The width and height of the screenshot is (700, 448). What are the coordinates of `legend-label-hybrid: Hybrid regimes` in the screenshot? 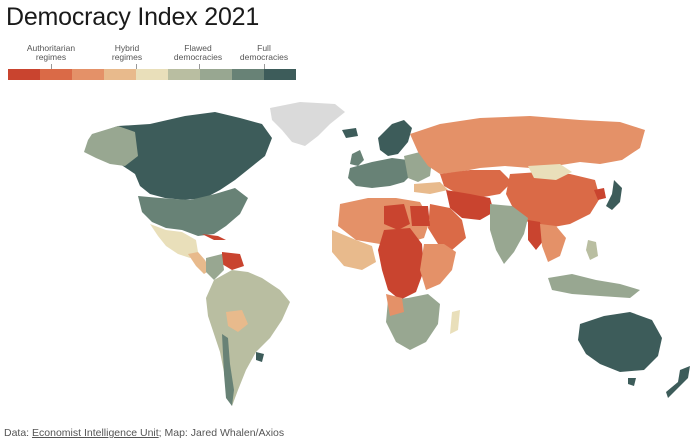 It's located at (127, 53).